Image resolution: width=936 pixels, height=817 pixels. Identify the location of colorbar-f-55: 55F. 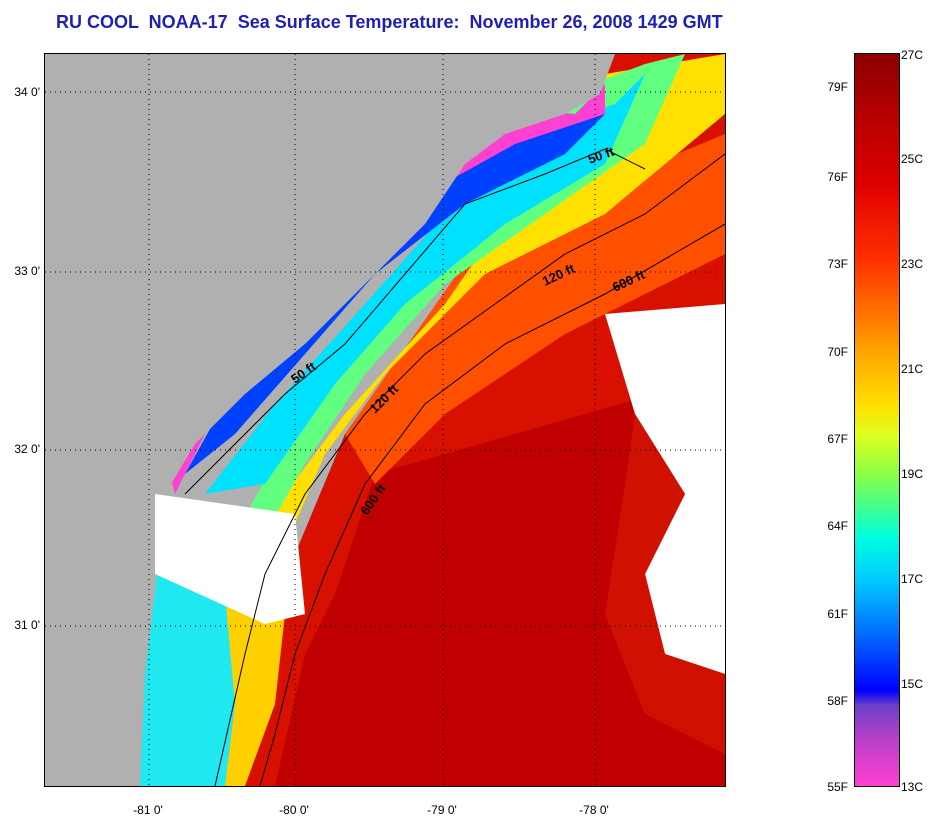
(837, 787).